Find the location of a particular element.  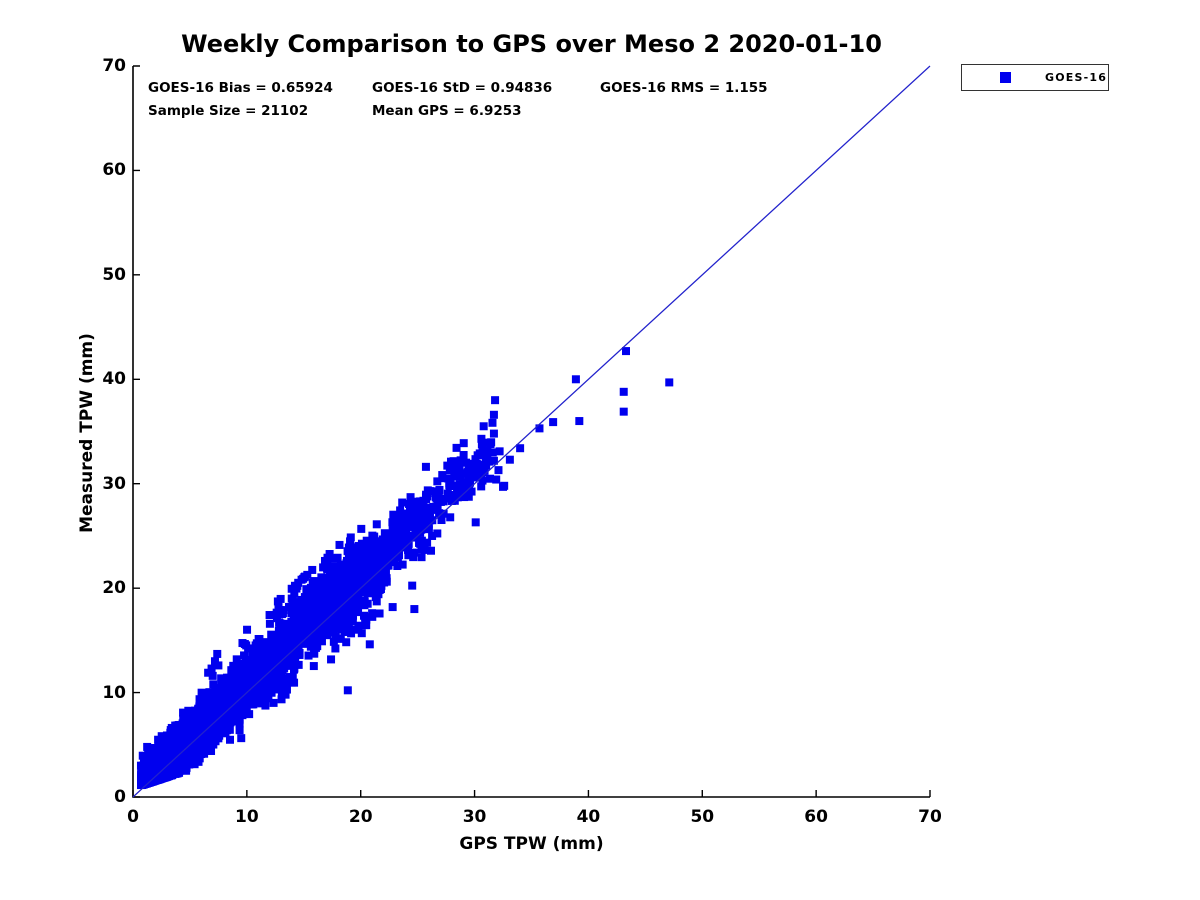

y-axis-label: Measured TPW (mm) is located at coordinates (87, 433).